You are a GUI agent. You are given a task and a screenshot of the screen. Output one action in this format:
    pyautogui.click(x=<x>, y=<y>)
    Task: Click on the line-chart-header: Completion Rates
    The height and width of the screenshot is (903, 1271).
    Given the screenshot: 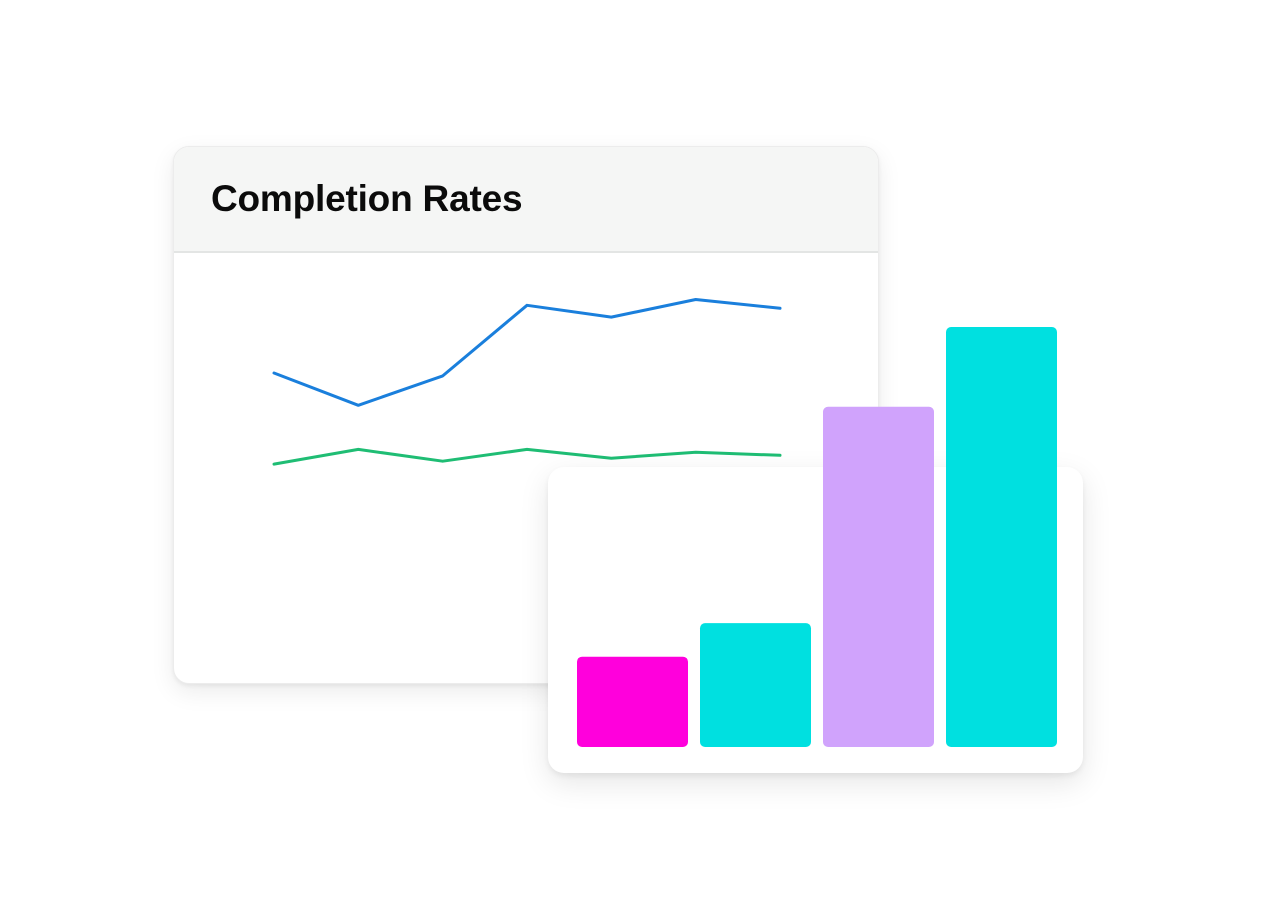 What is the action you would take?
    pyautogui.click(x=526, y=200)
    